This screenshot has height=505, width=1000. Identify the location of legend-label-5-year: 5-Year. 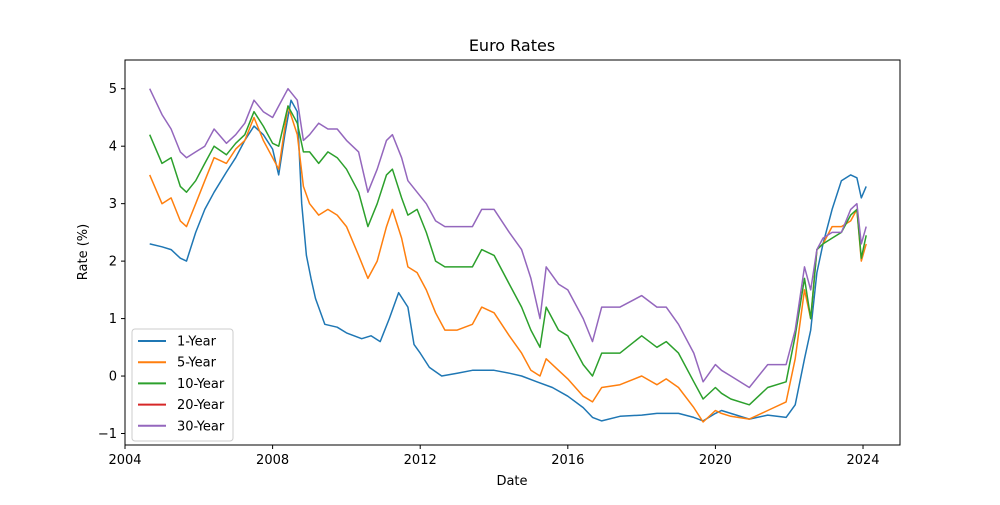
(197, 363).